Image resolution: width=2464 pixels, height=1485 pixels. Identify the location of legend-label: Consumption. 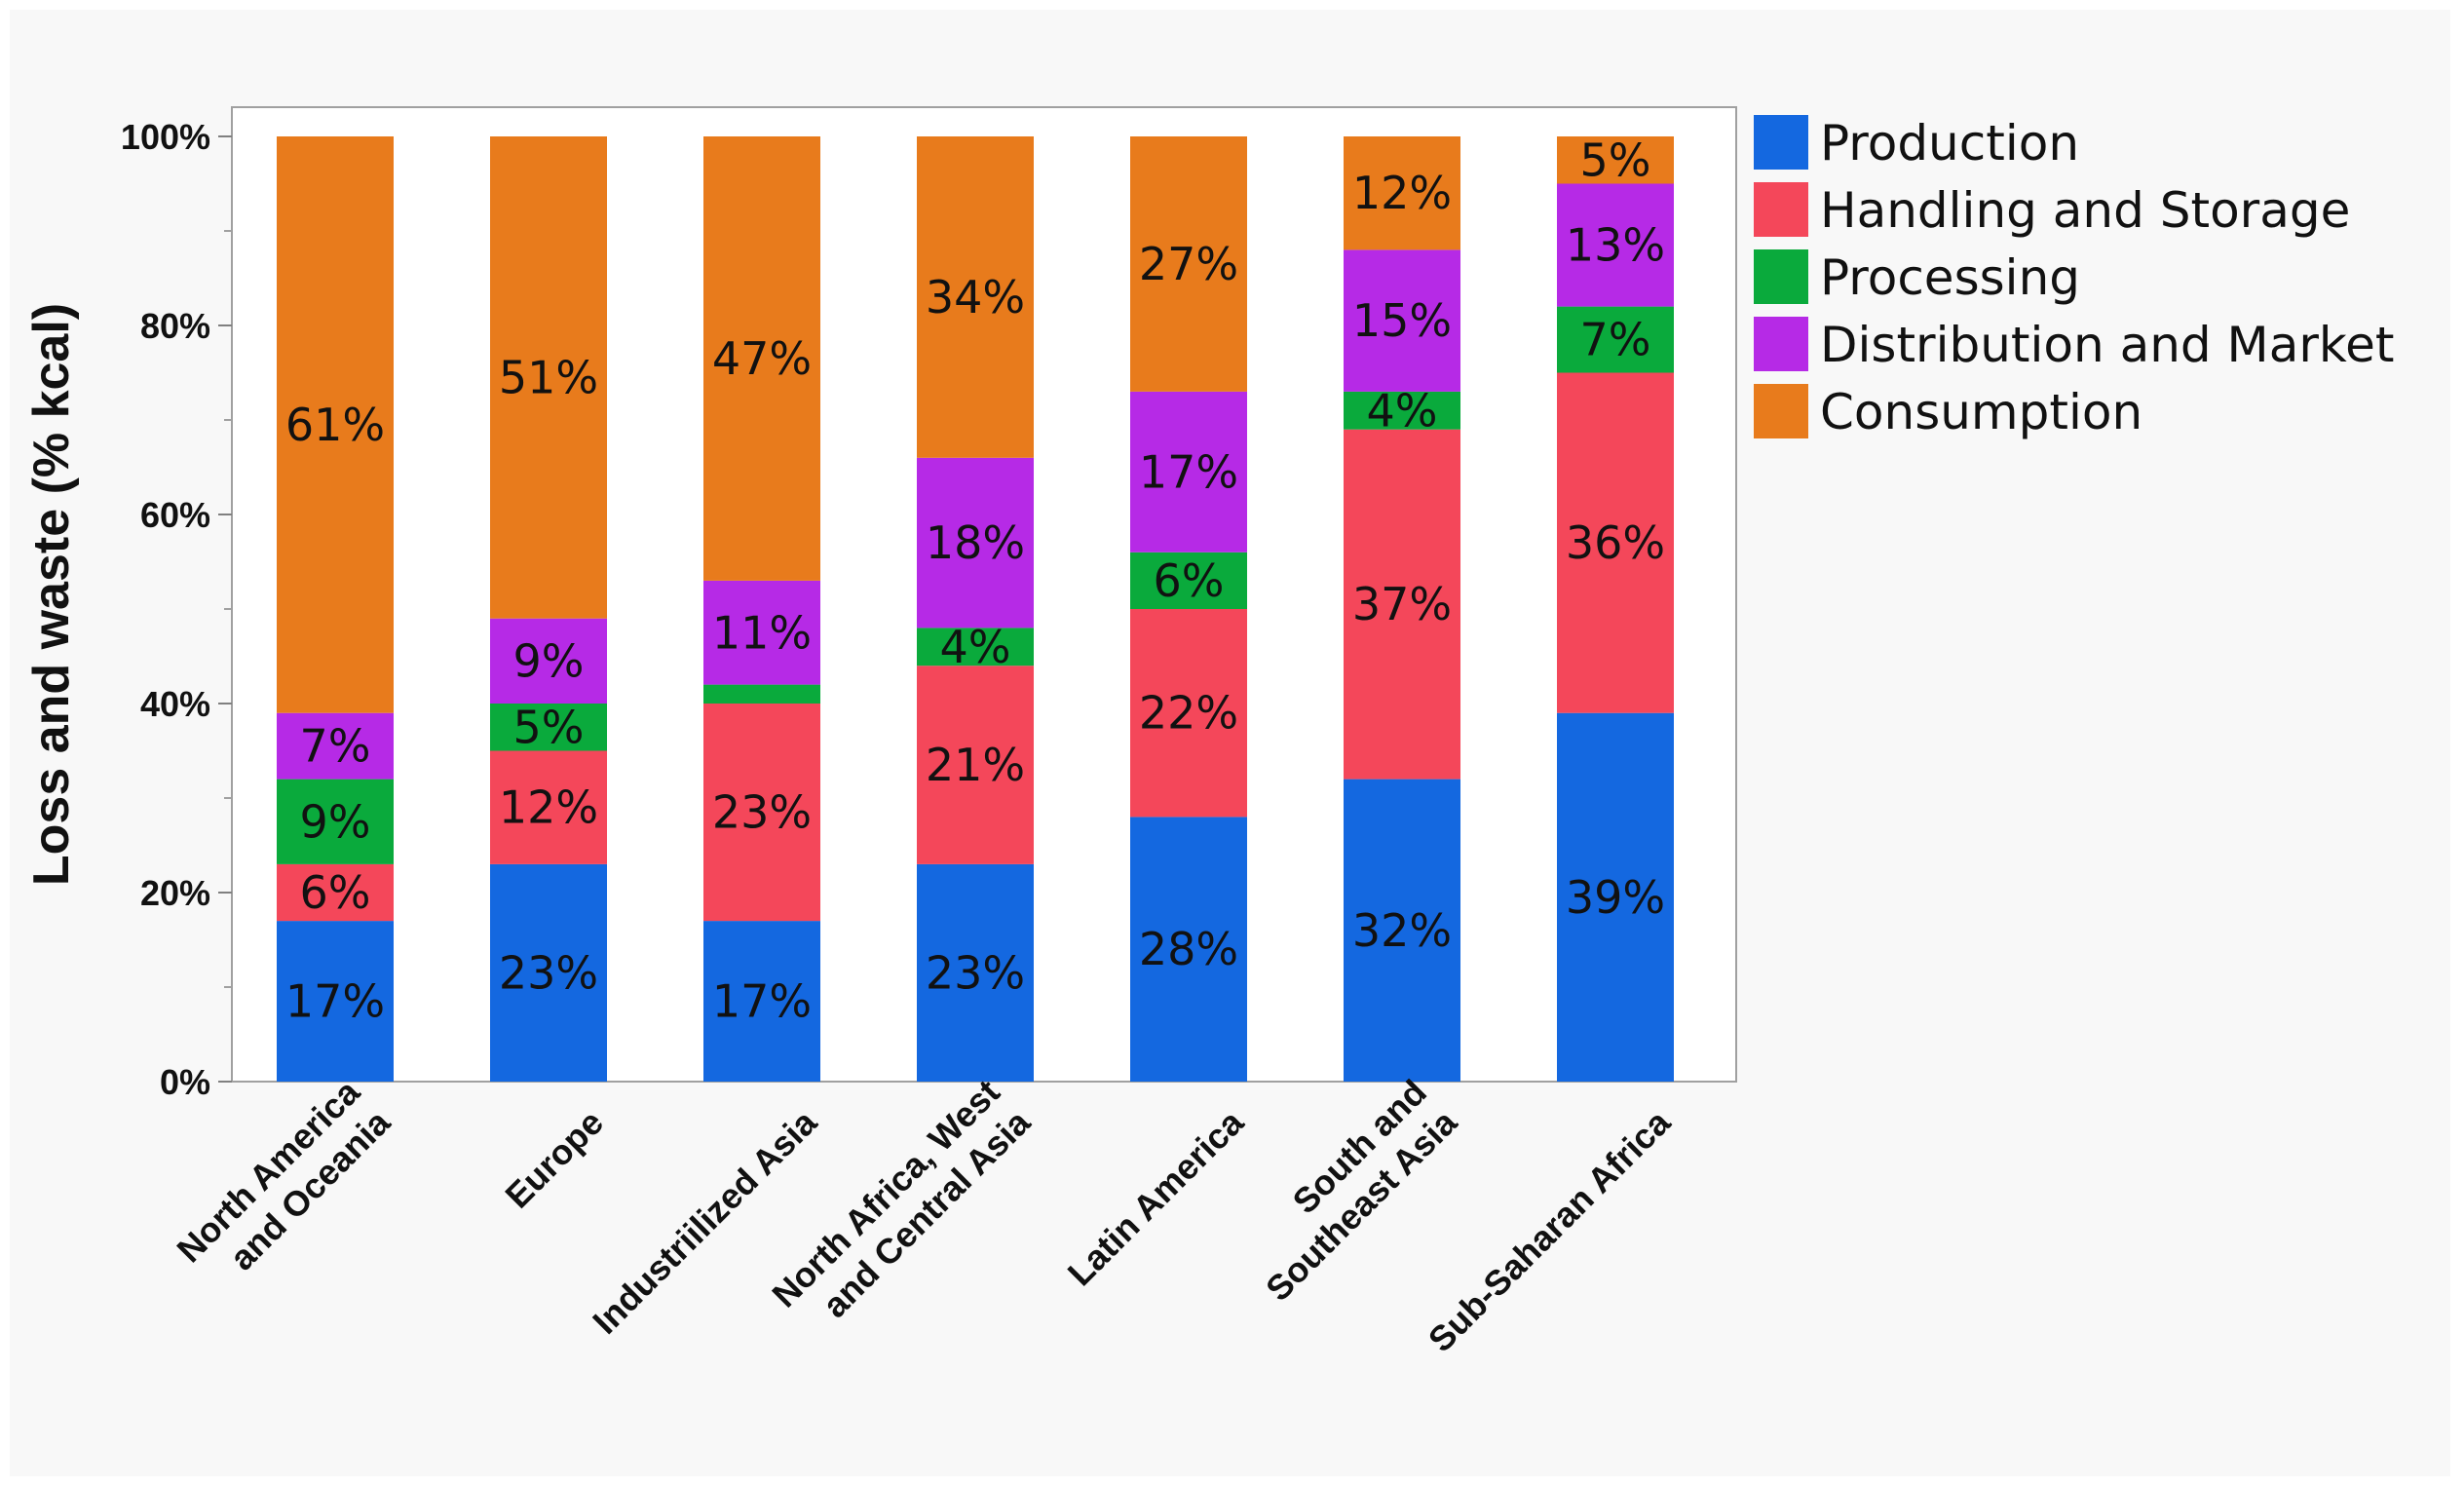
(1981, 412).